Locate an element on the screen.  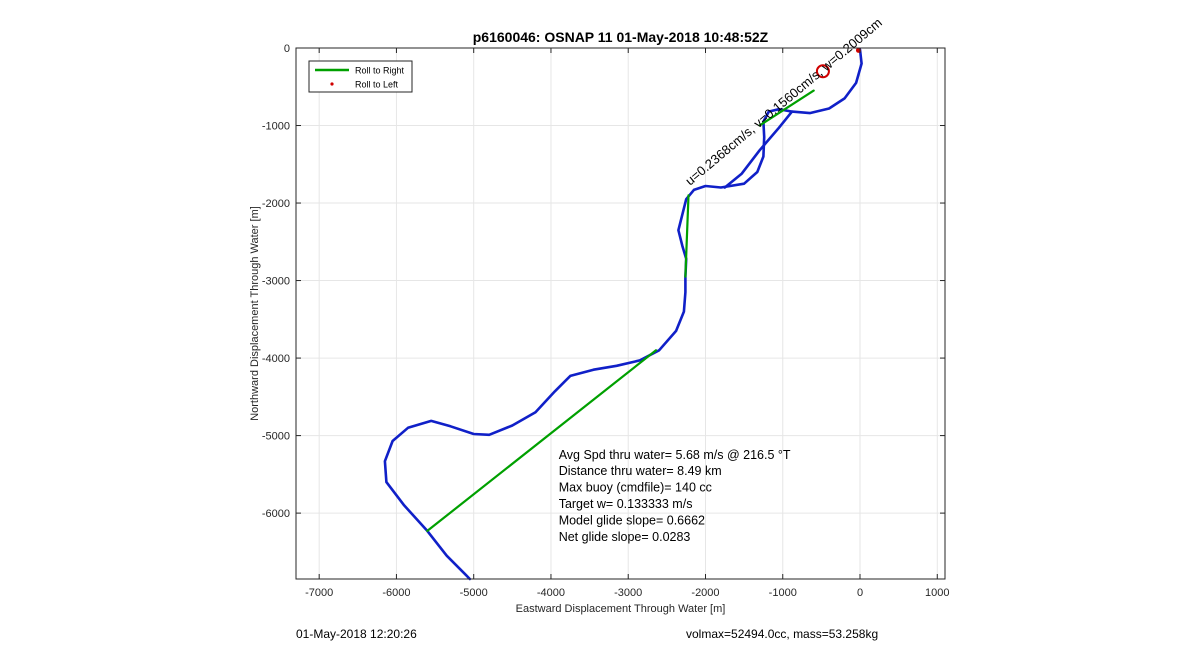
y-axis-label: Northward Displacement Through Water [m] is located at coordinates (255, 313).